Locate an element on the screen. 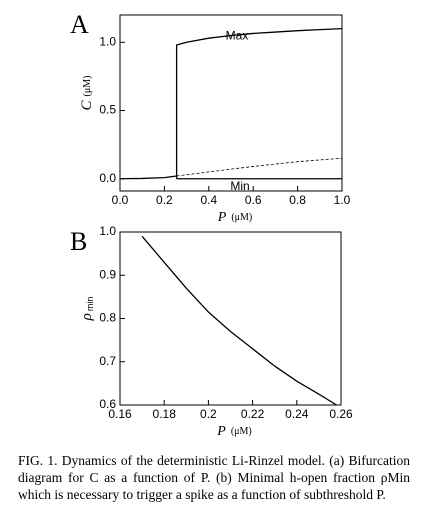  x-tick-label: 0.24 is located at coordinates (297, 414).